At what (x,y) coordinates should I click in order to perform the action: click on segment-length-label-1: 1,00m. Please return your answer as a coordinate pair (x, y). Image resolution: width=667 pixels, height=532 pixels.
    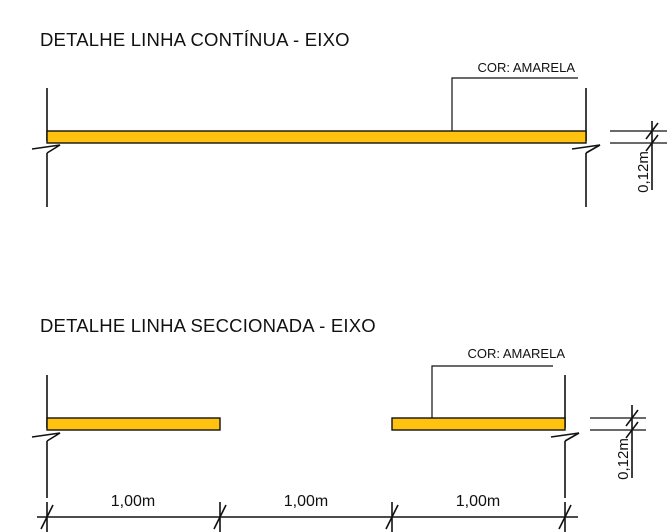
    Looking at the image, I should click on (133, 501).